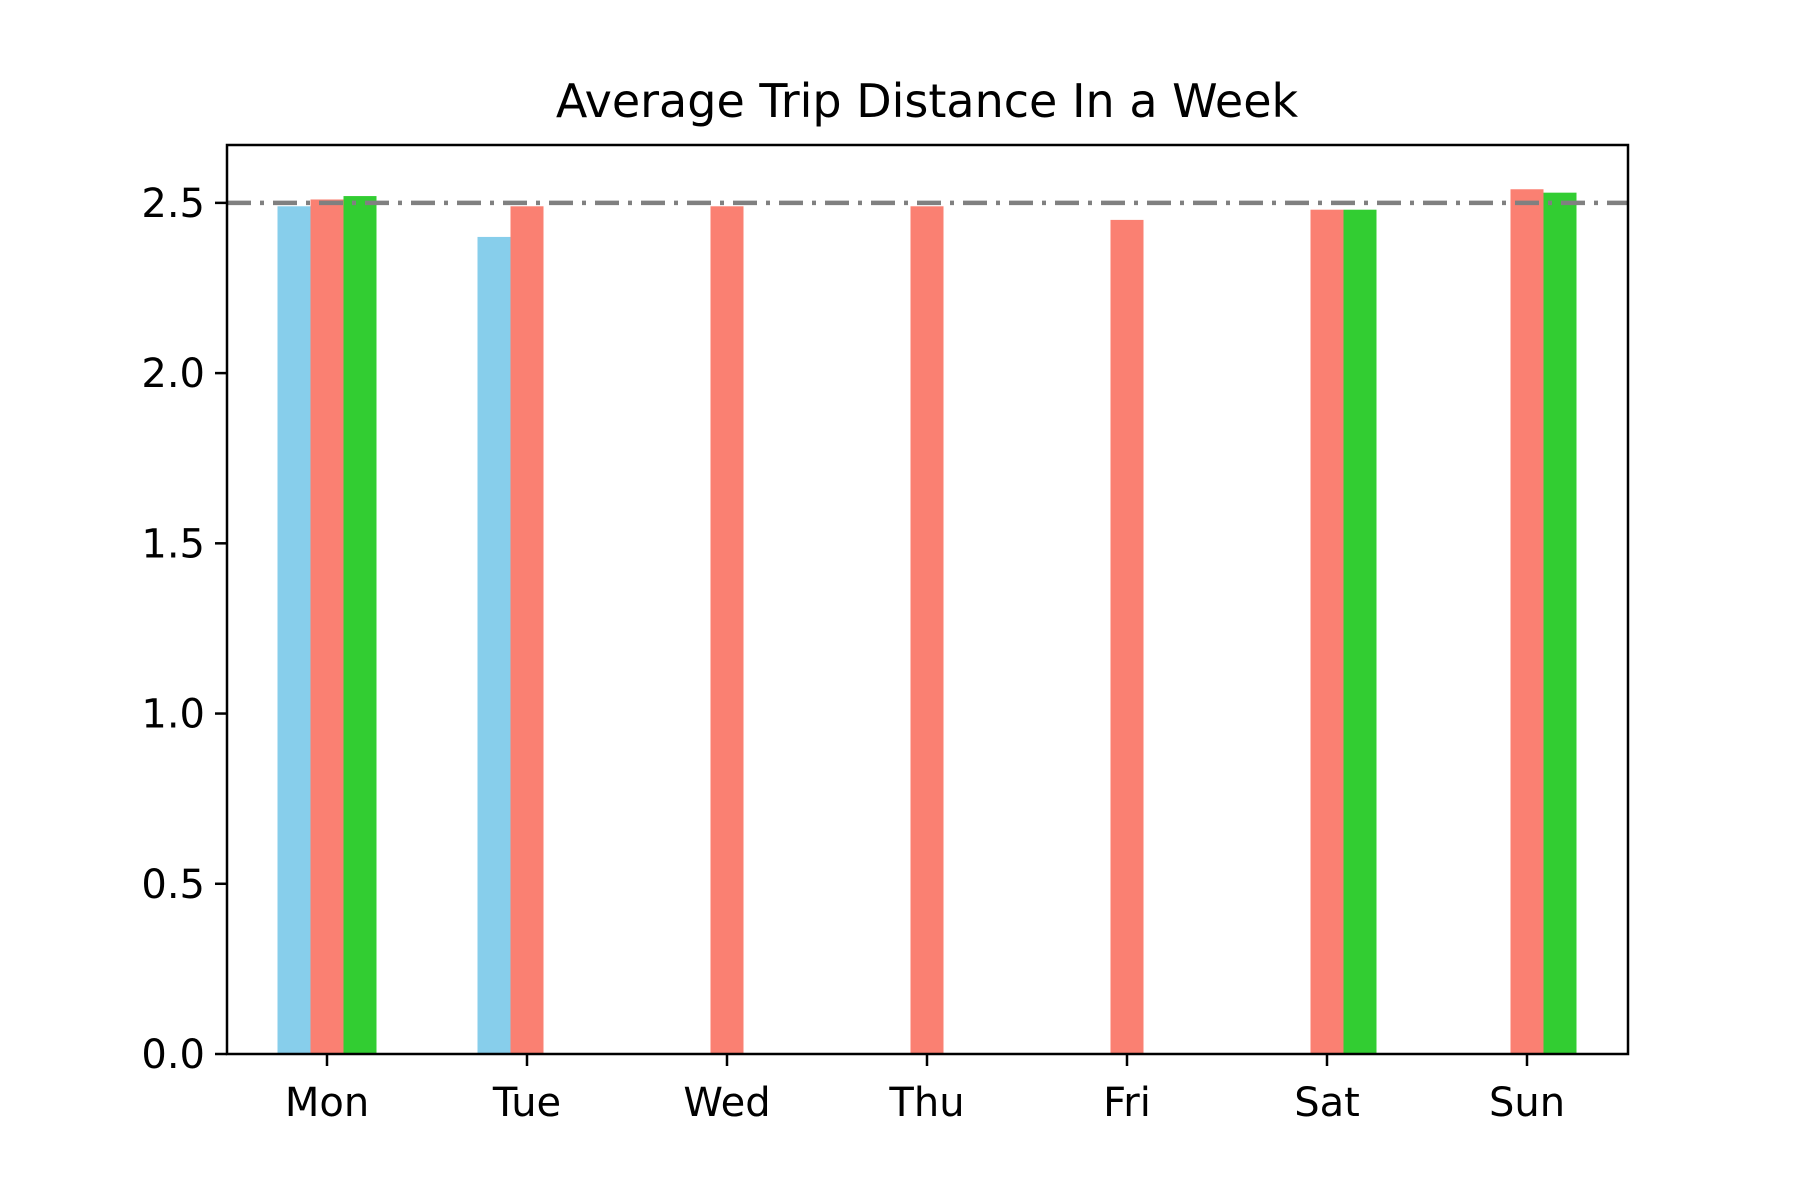  What do you see at coordinates (1127, 1103) in the screenshot?
I see `x-tick-label-fri: Fri` at bounding box center [1127, 1103].